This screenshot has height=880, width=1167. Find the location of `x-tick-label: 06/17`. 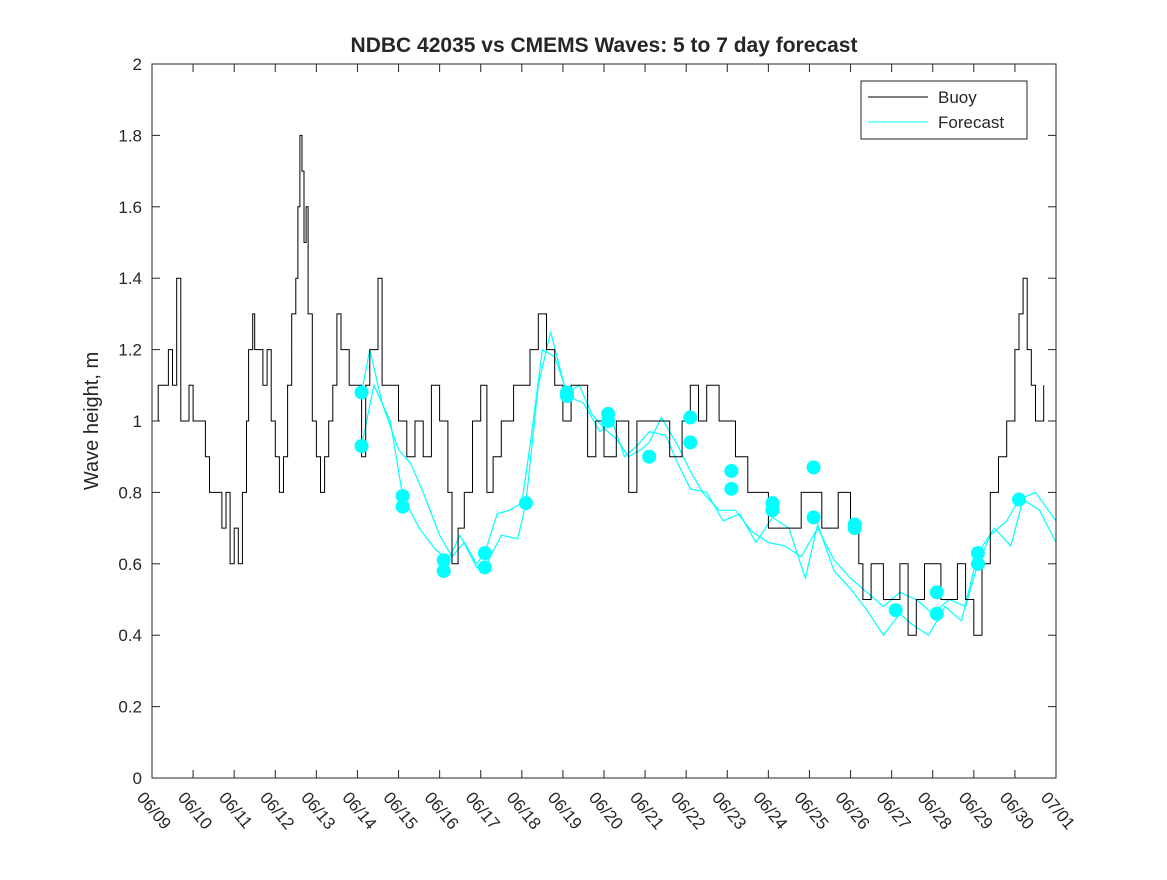

x-tick-label: 06/17 is located at coordinates (483, 810).